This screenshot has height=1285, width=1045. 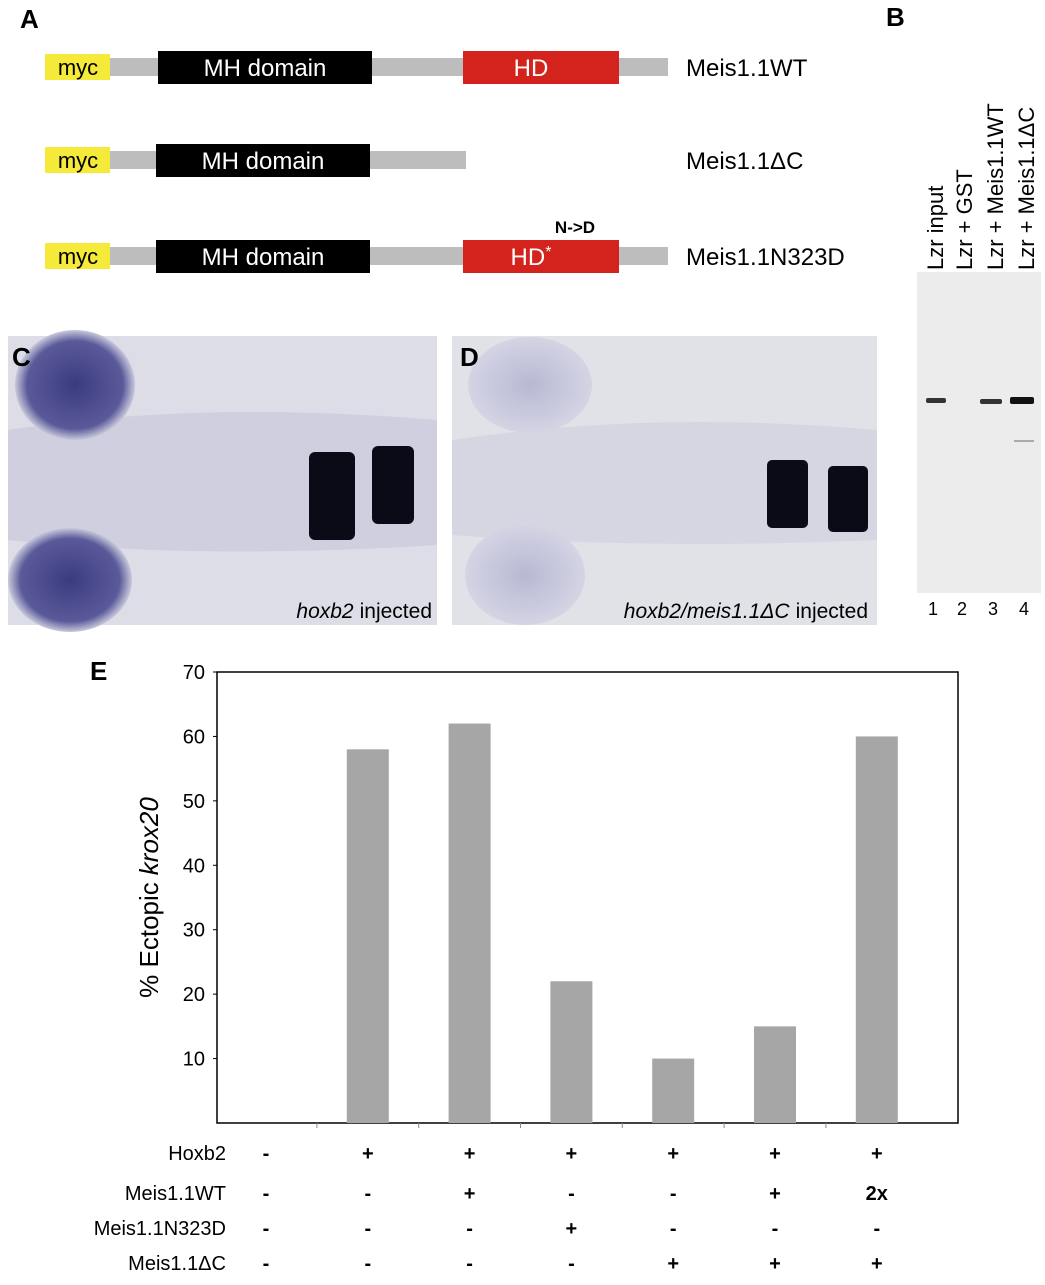 I want to click on lane-label: Lzr + Meis1.1ΔC, so click(x=1026, y=188).